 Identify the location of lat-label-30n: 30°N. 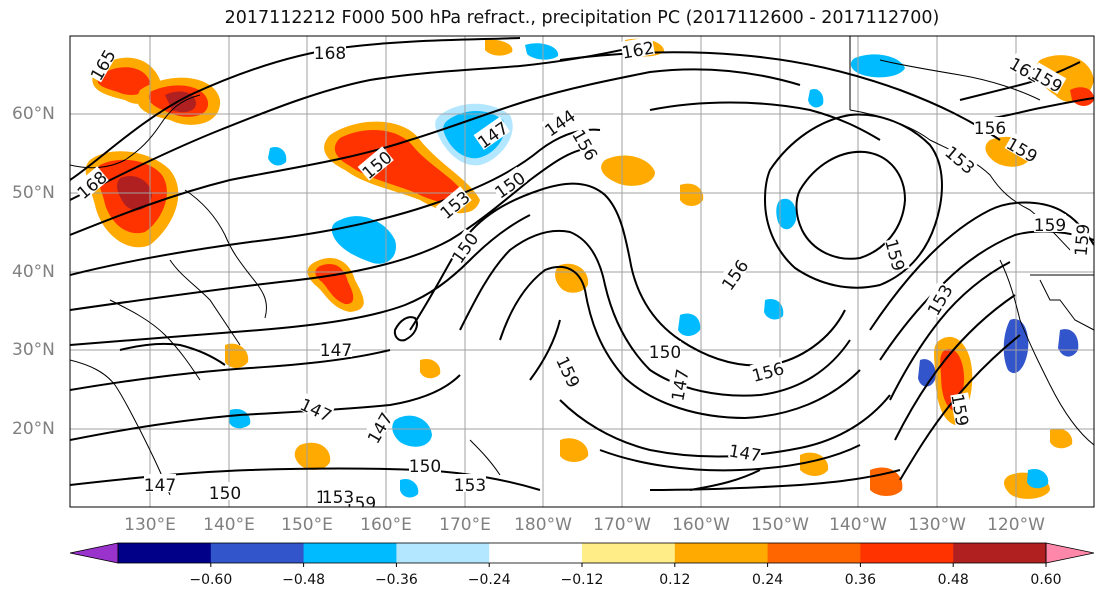
(33, 350).